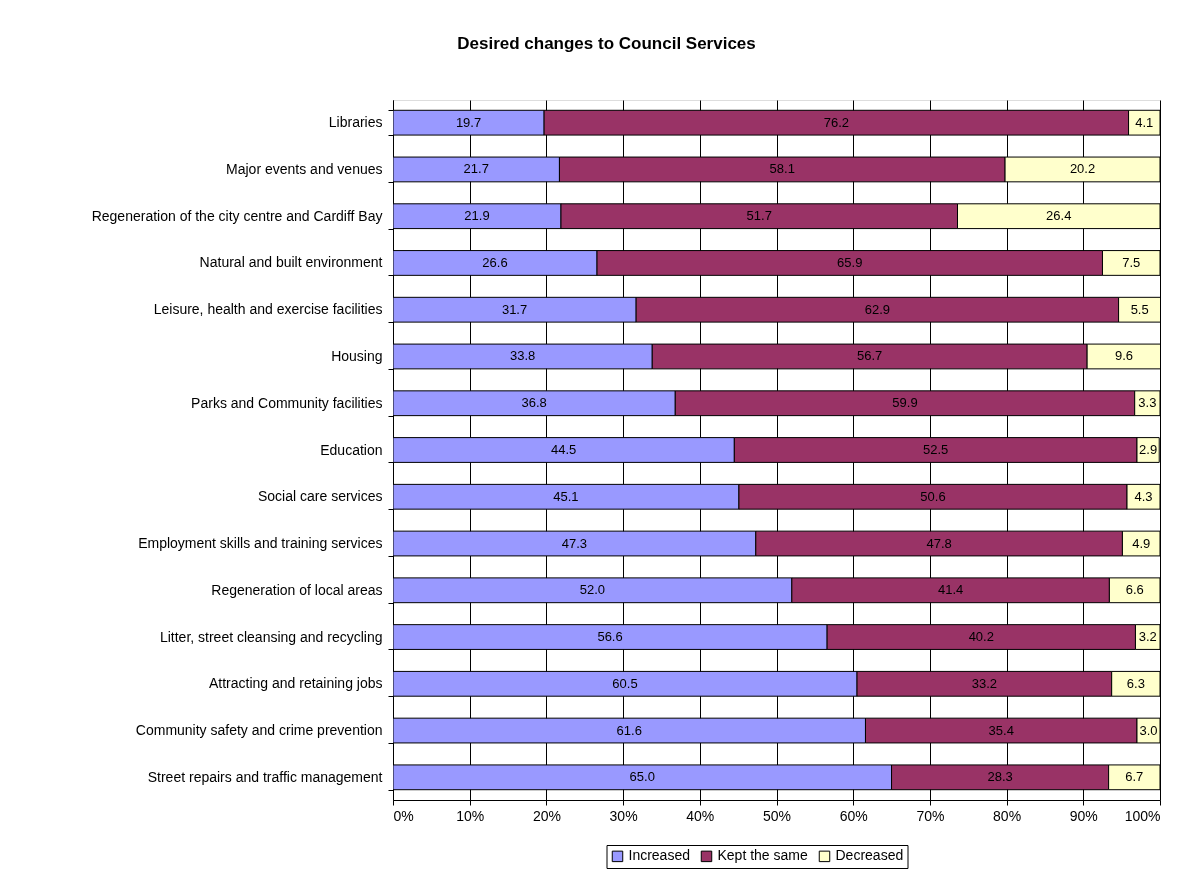 Image resolution: width=1187 pixels, height=874 pixels. What do you see at coordinates (564, 449) in the screenshot?
I see `data-label: 44.5` at bounding box center [564, 449].